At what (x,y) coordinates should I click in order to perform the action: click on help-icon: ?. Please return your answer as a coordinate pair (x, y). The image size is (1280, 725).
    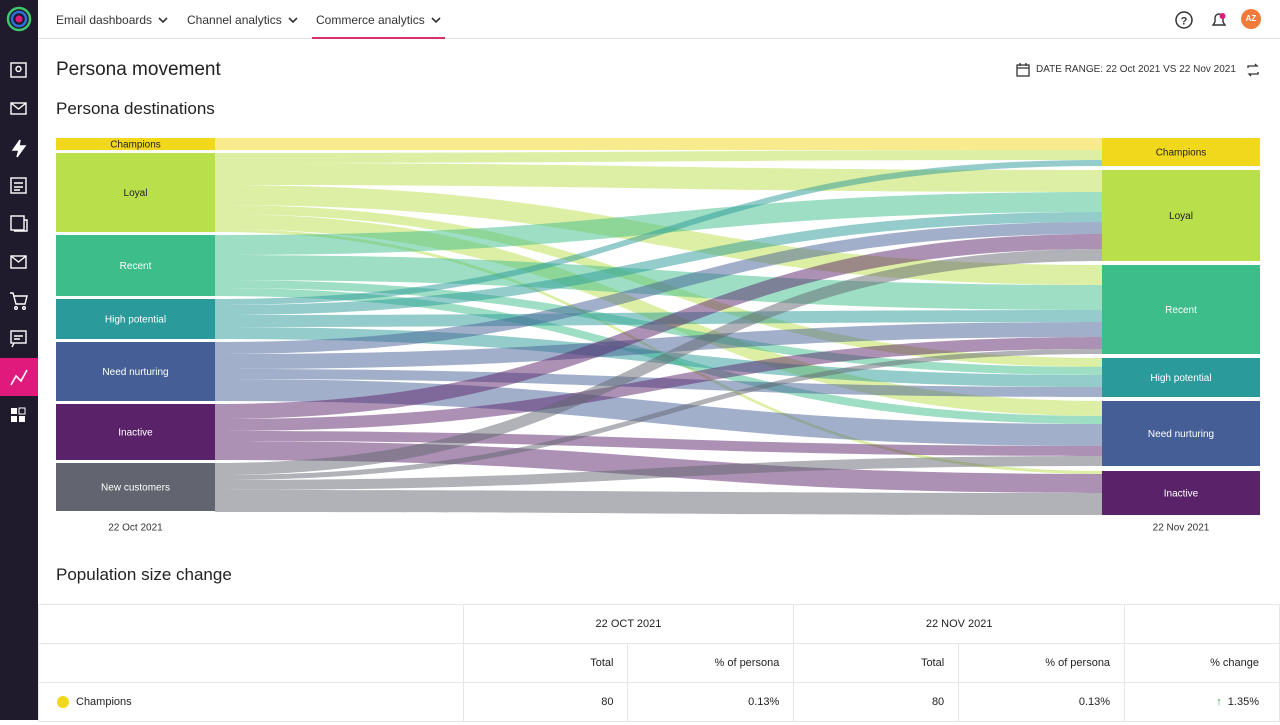
    Looking at the image, I should click on (1184, 20).